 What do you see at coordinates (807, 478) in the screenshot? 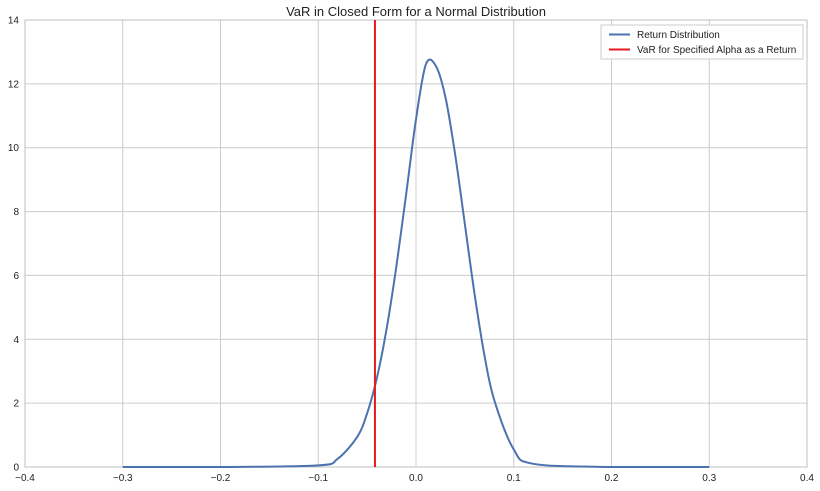
I see `x-tick-label: 0.4` at bounding box center [807, 478].